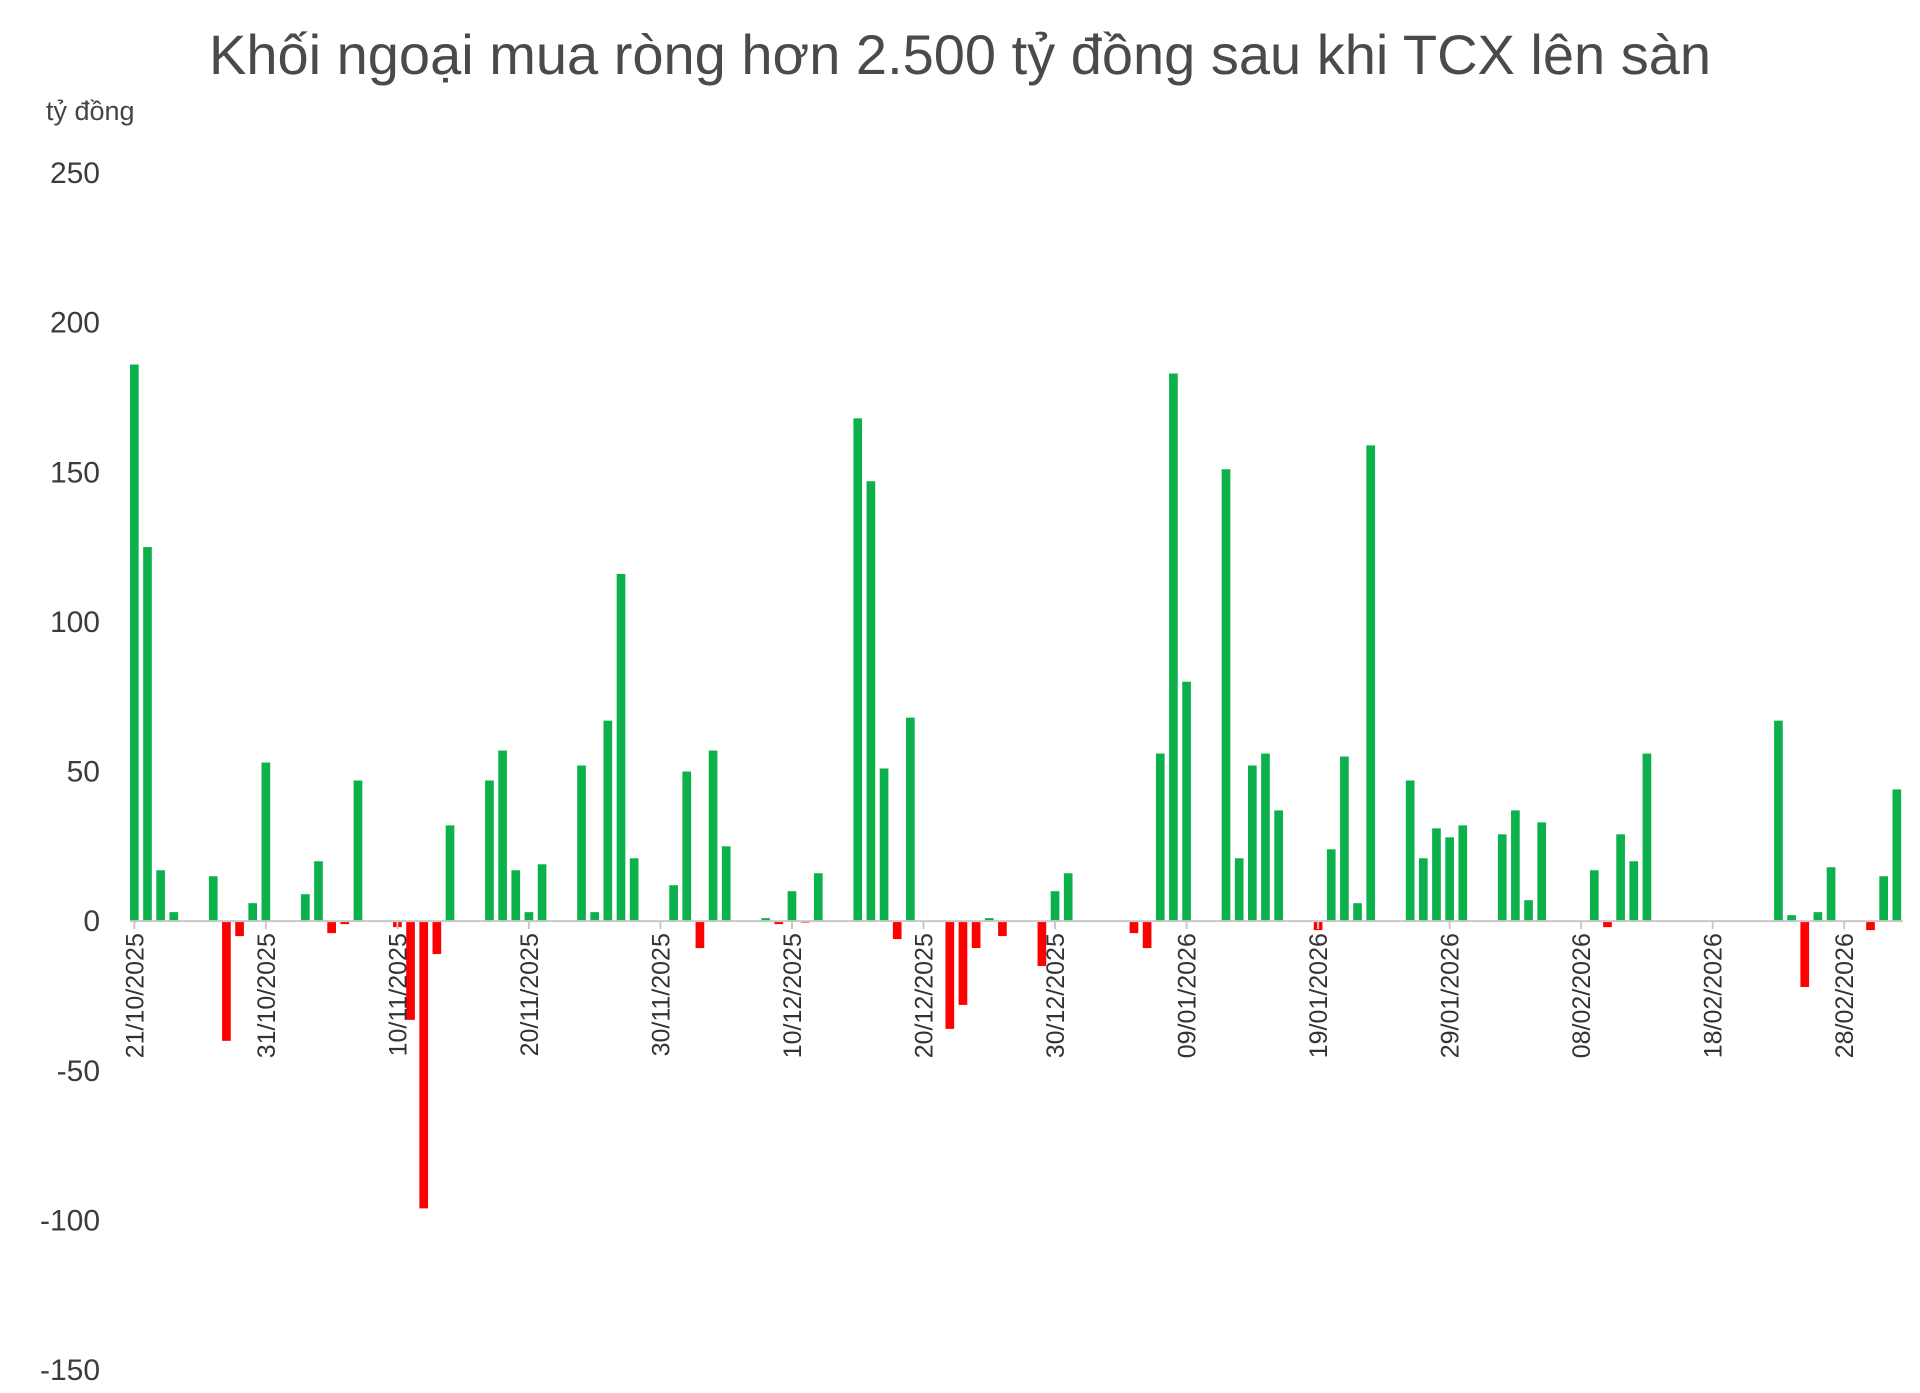  Describe the element at coordinates (75, 622) in the screenshot. I see `y-tick-label: 100` at that location.